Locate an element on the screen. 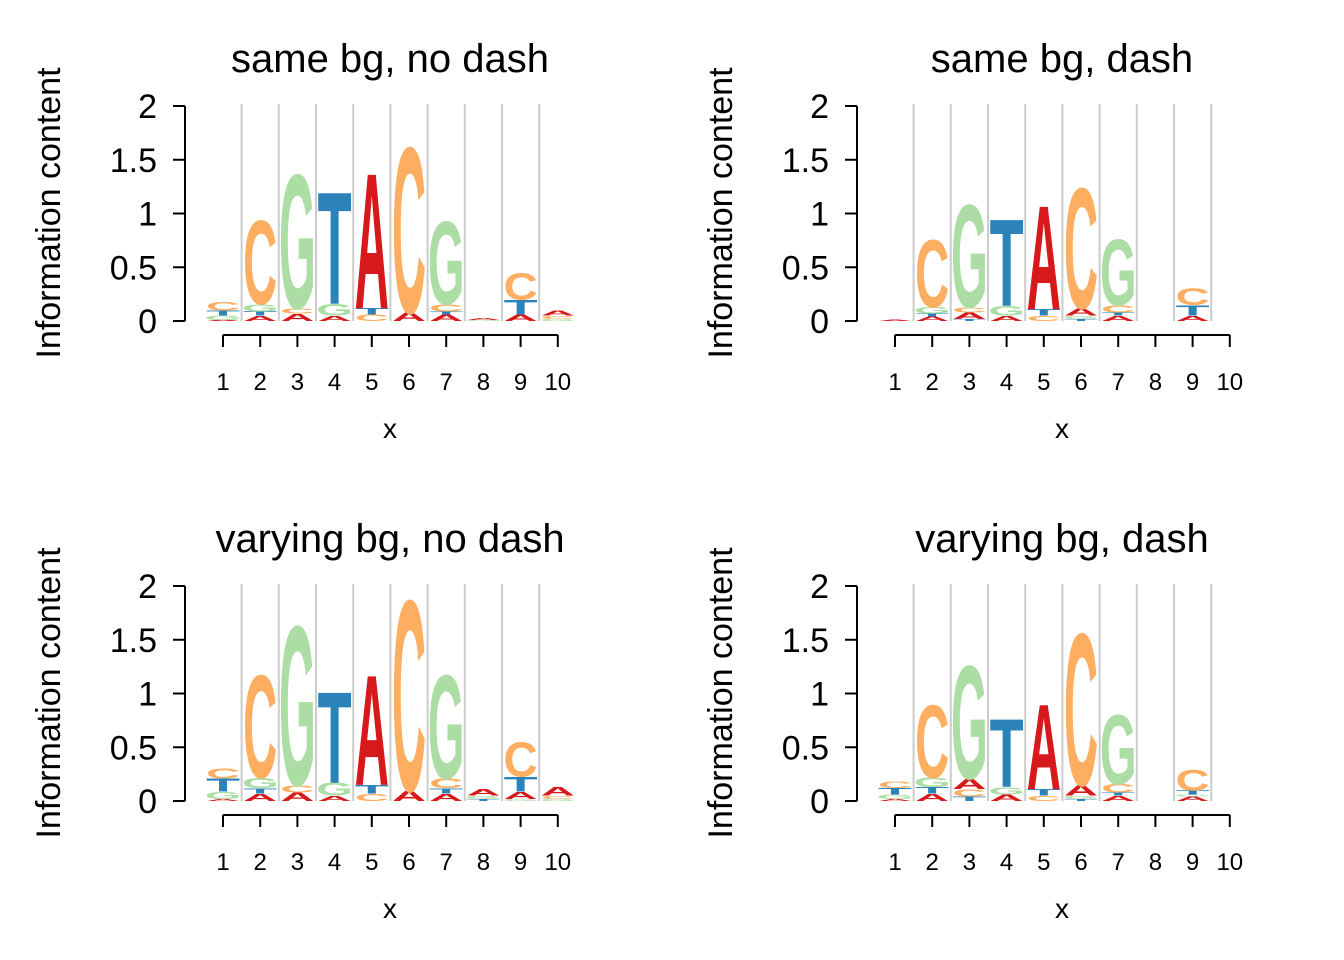 The height and width of the screenshot is (960, 1344). panel-title: varying bg, no dash is located at coordinates (389, 539).